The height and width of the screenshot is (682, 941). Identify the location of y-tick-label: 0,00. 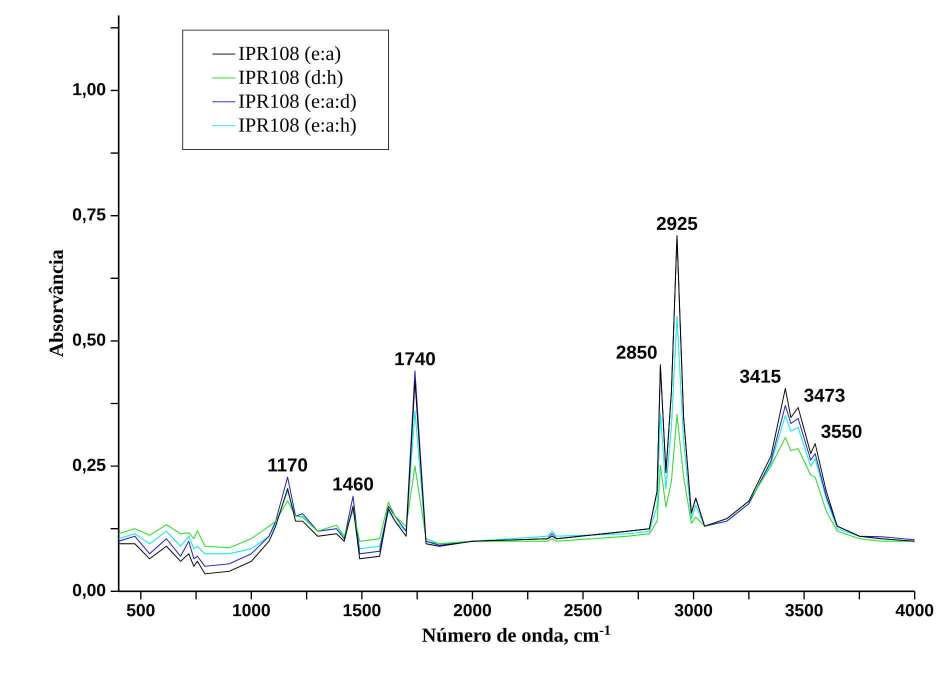
(89, 591).